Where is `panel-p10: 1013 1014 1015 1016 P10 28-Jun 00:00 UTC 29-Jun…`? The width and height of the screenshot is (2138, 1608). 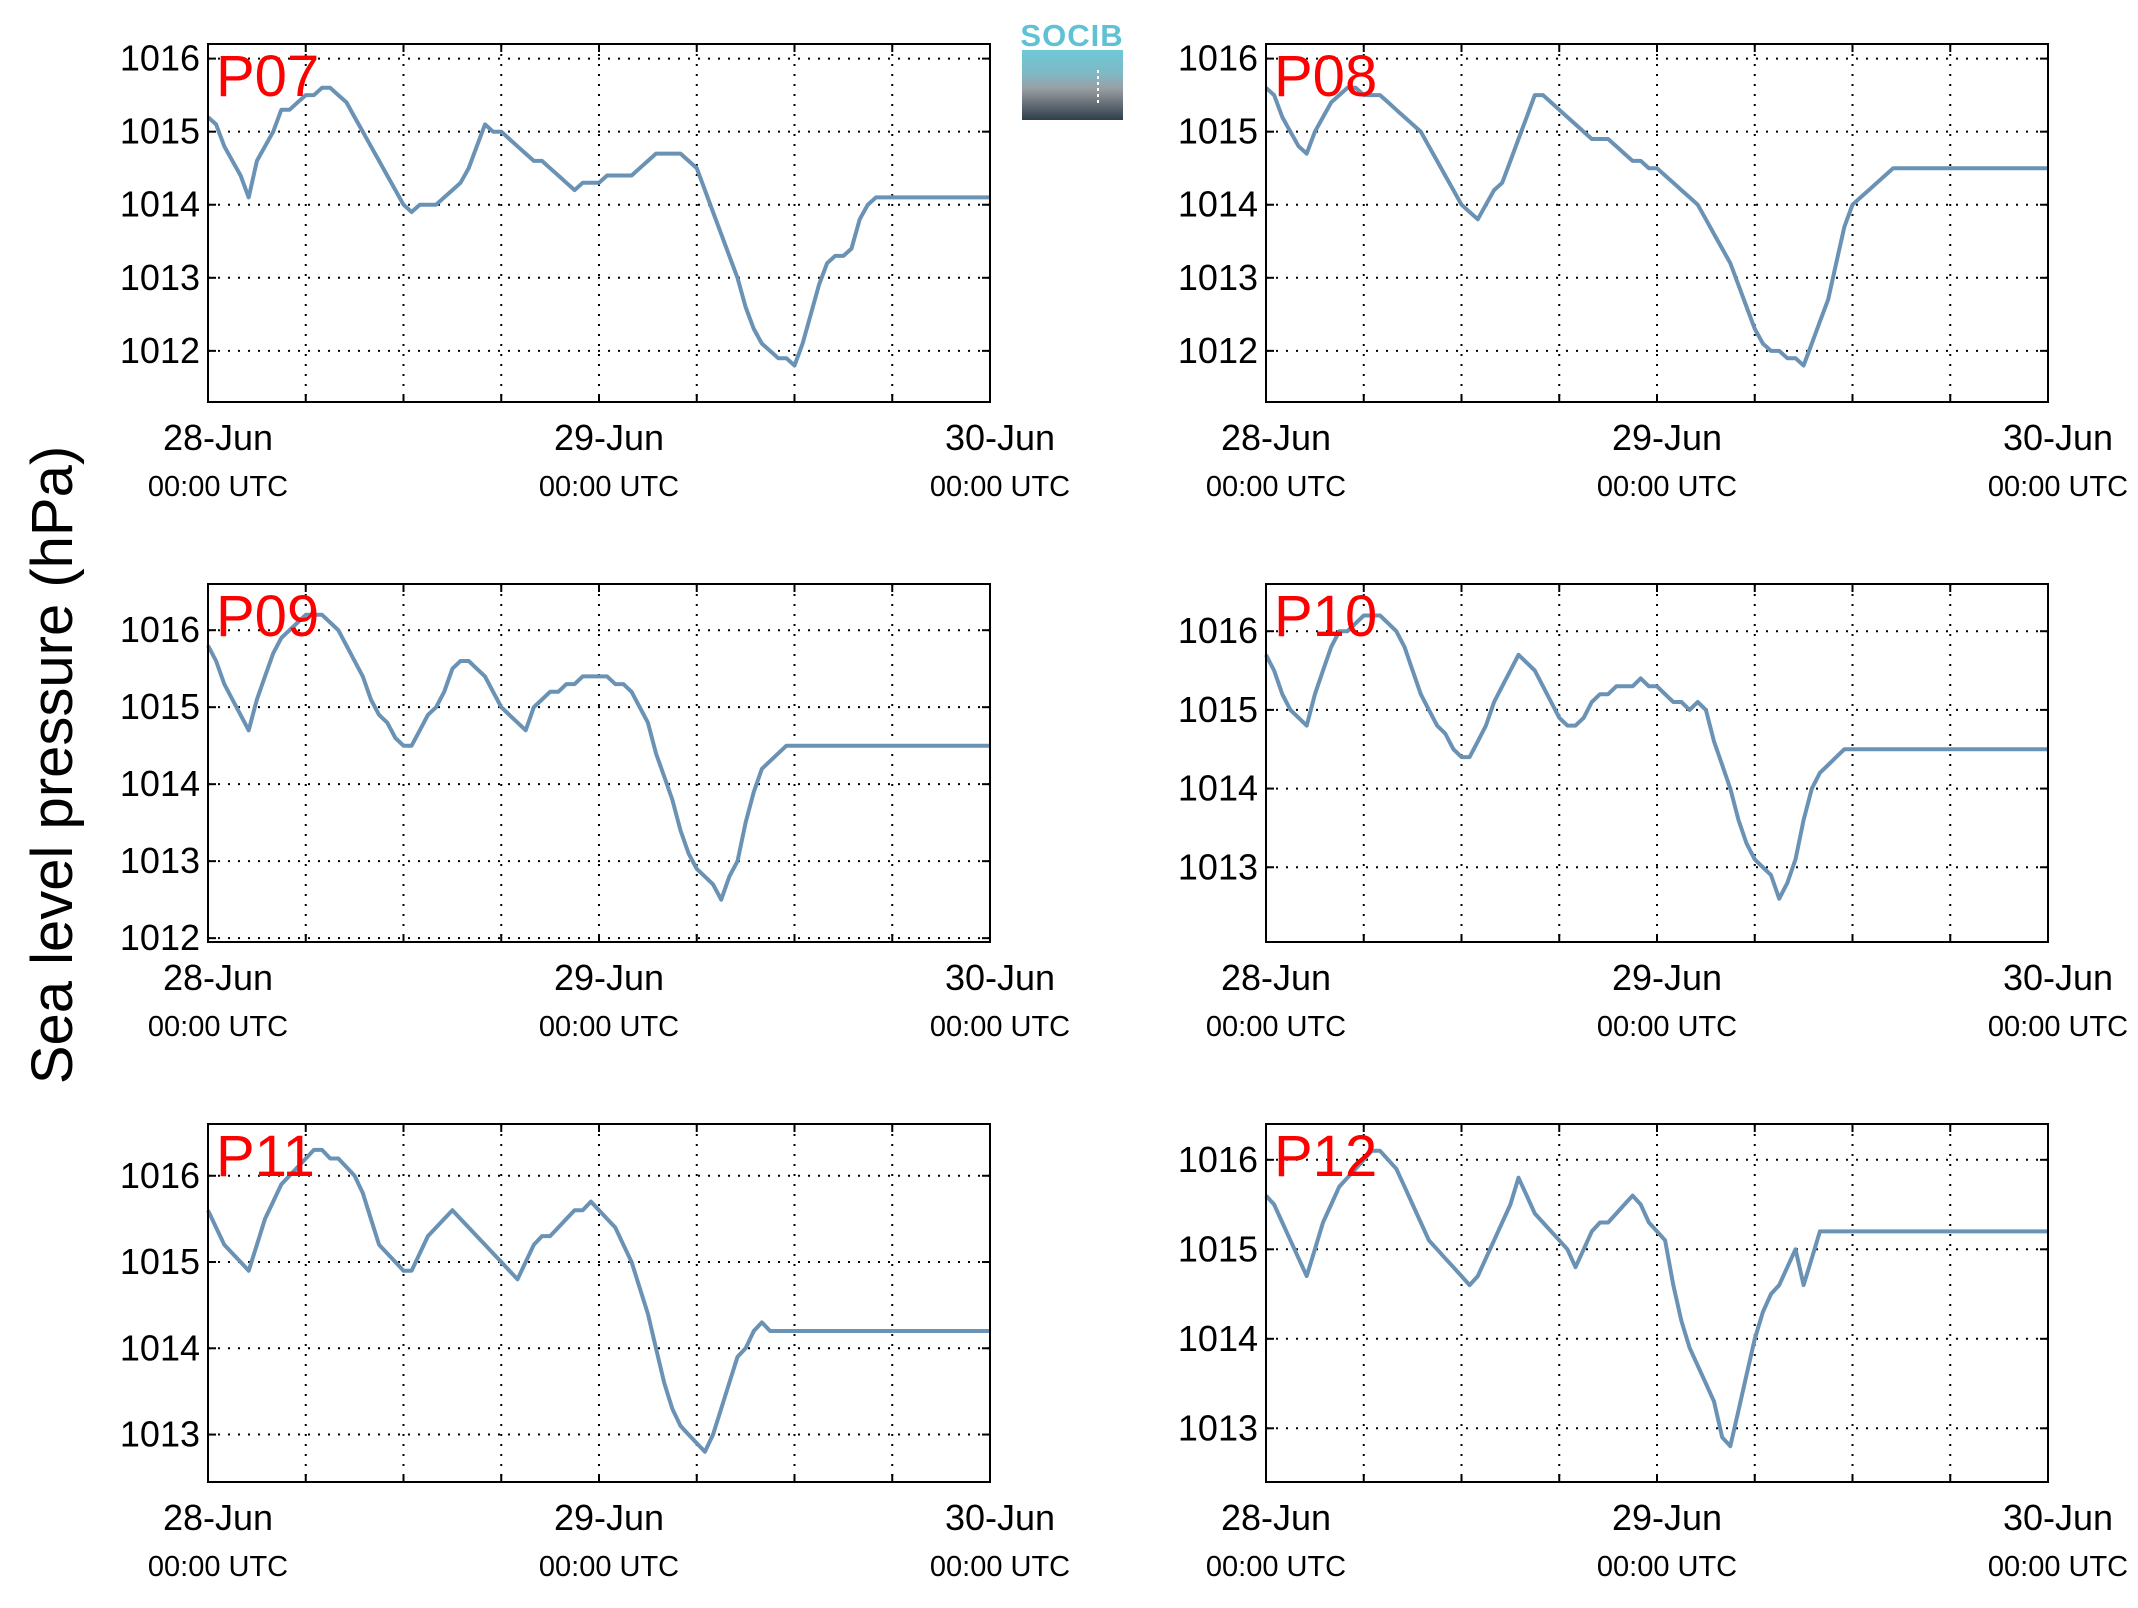
panel-p10: 1013 1014 1015 1016 P10 28-Jun 00:00 UTC 29-Jun… is located at coordinates (1653, 813).